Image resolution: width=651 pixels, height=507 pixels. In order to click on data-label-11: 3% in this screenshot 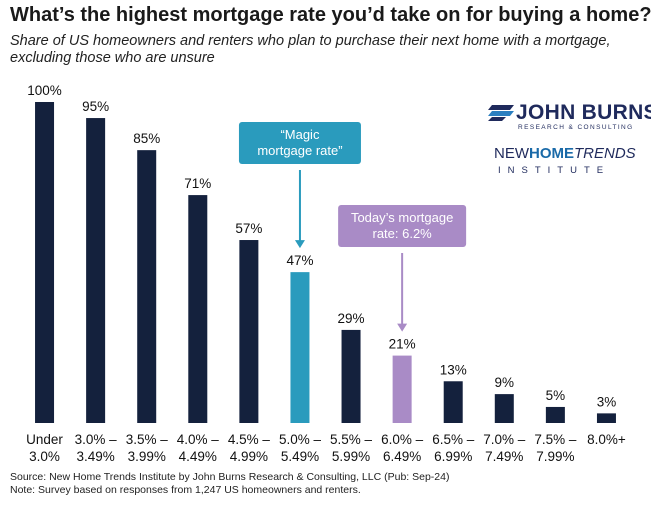, I will do `click(607, 401)`.